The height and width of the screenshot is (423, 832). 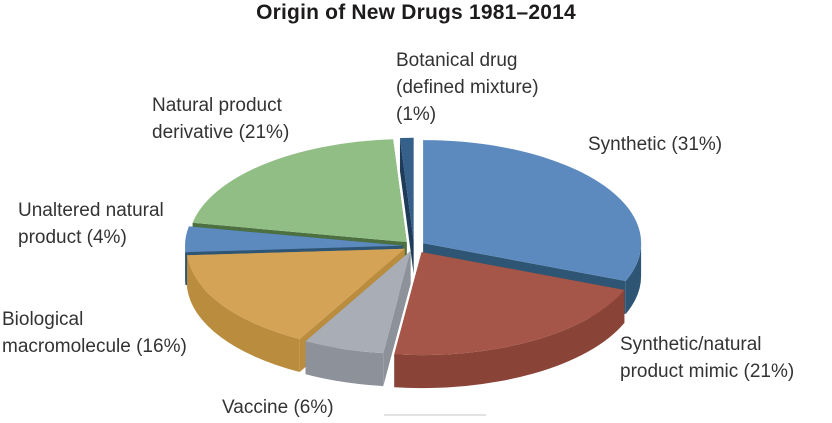 I want to click on pie-slice-vaccine-face, so click(x=358, y=302).